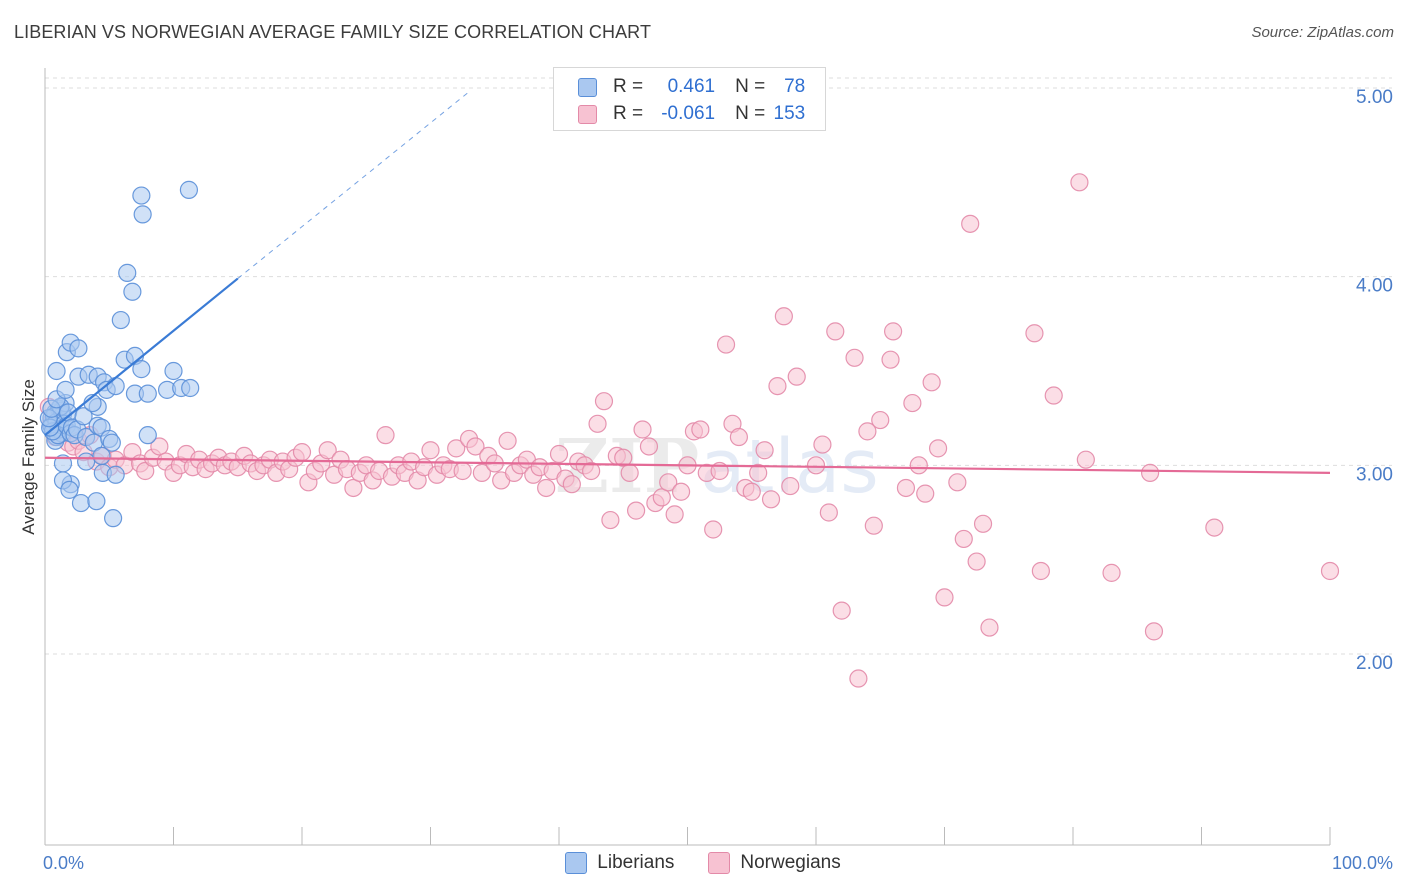  What do you see at coordinates (1374, 97) in the screenshot?
I see `y-tick-label: 5.00` at bounding box center [1374, 97].